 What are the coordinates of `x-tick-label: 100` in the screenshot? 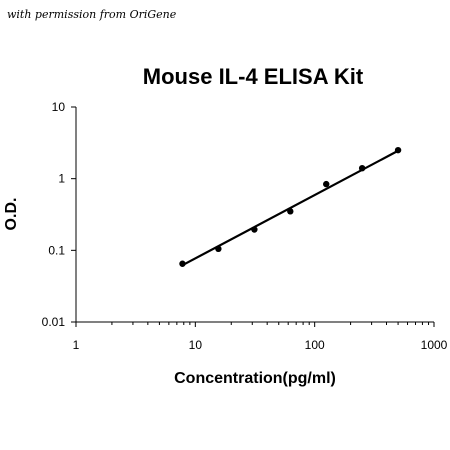 It's located at (315, 345).